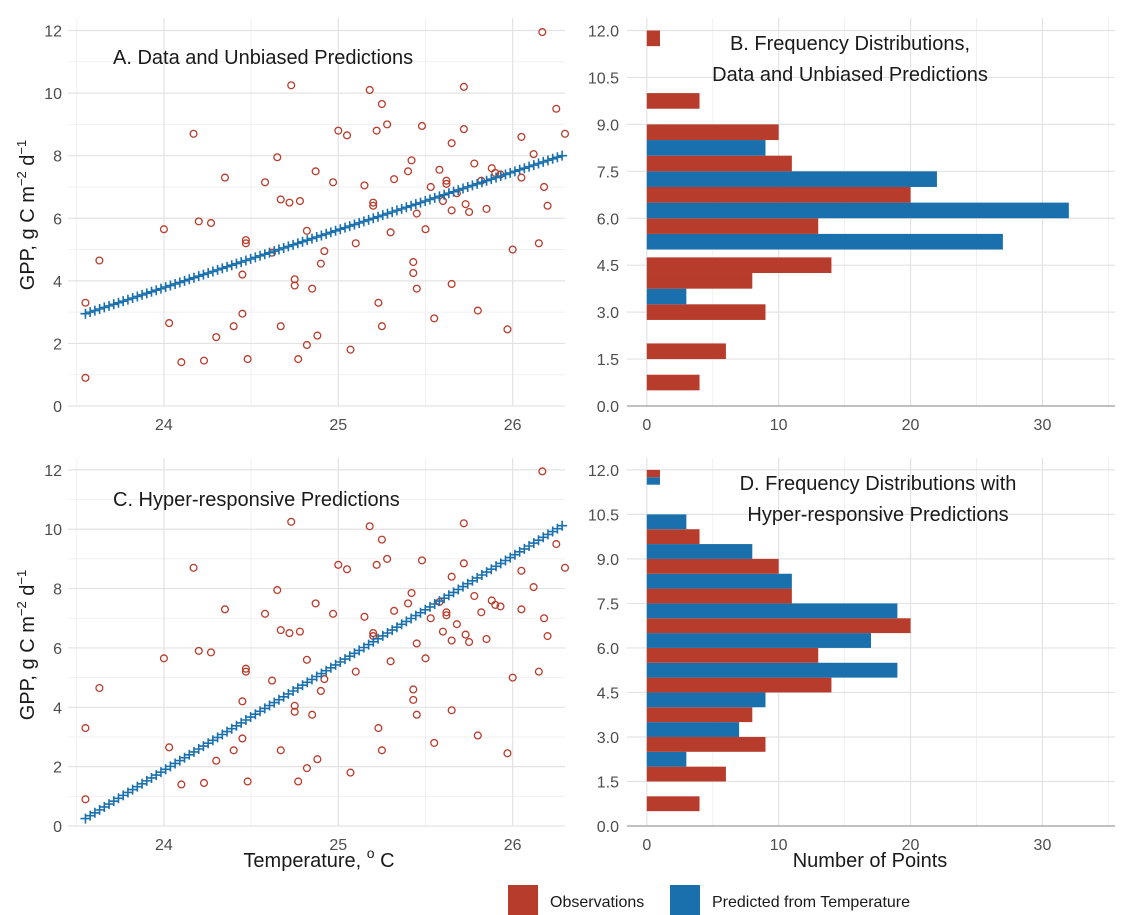 The image size is (1130, 915). What do you see at coordinates (53, 471) in the screenshot?
I see `panel-c-y-tick-label: 12` at bounding box center [53, 471].